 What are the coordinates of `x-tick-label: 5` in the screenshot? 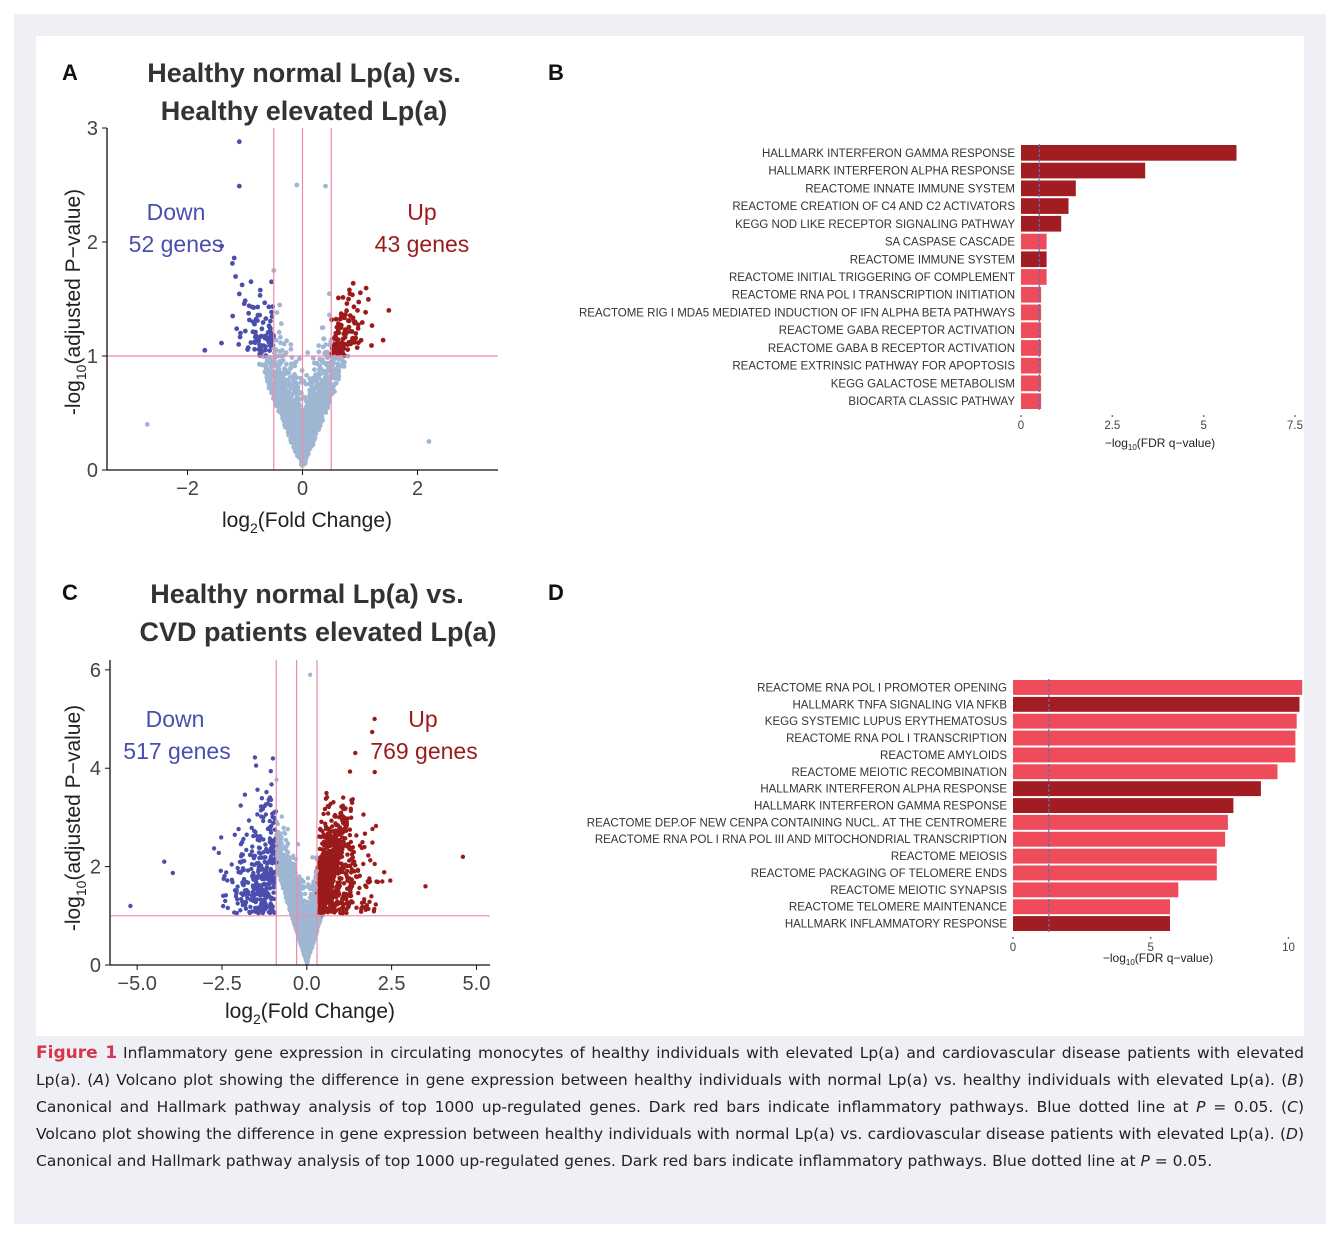 It's located at (1203, 426).